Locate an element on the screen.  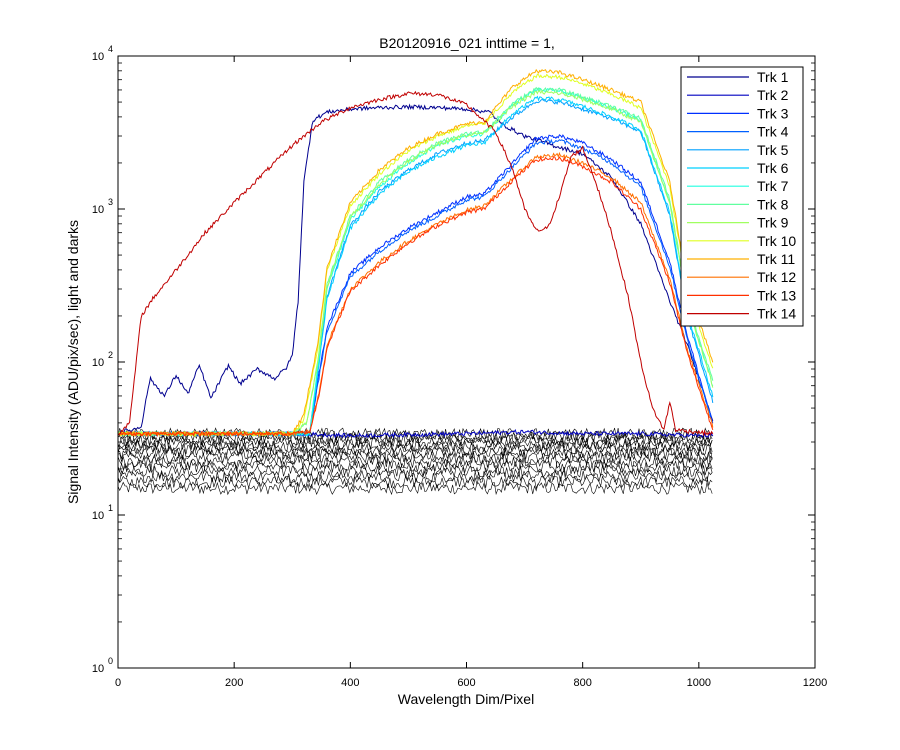
y-tick-label-exp-0: 0 is located at coordinates (110, 661).